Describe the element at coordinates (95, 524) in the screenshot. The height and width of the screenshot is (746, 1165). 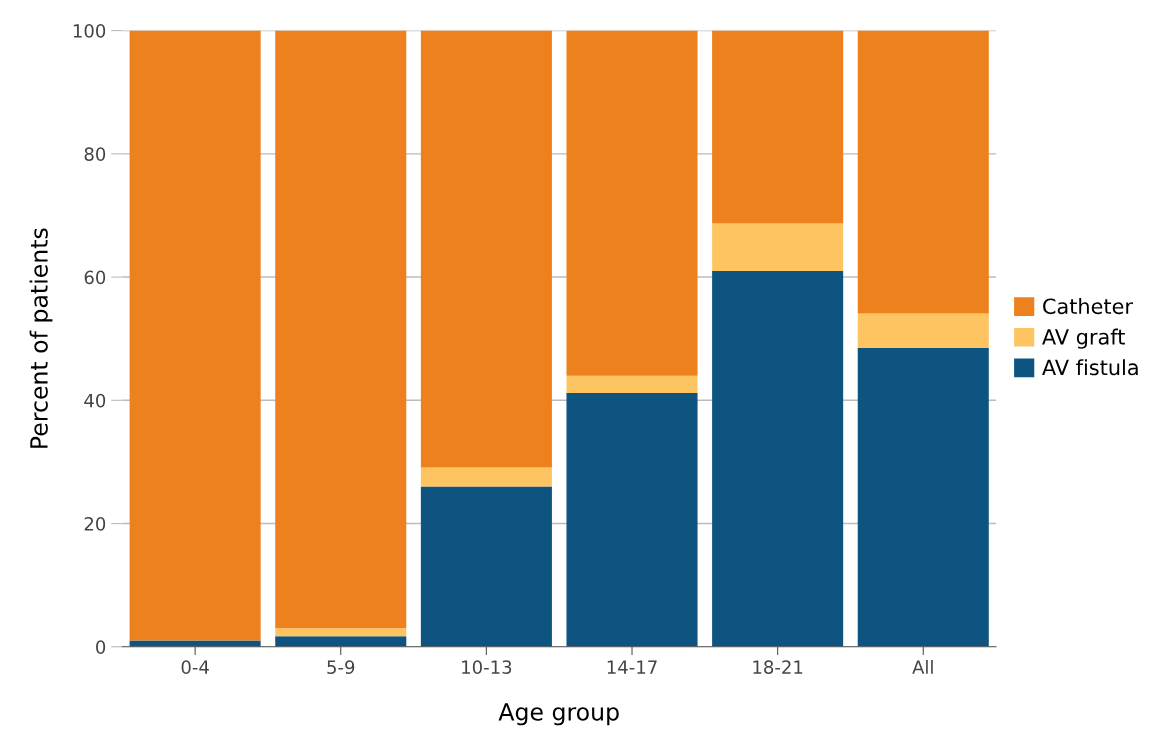
I see `y-tick-label: 20` at that location.